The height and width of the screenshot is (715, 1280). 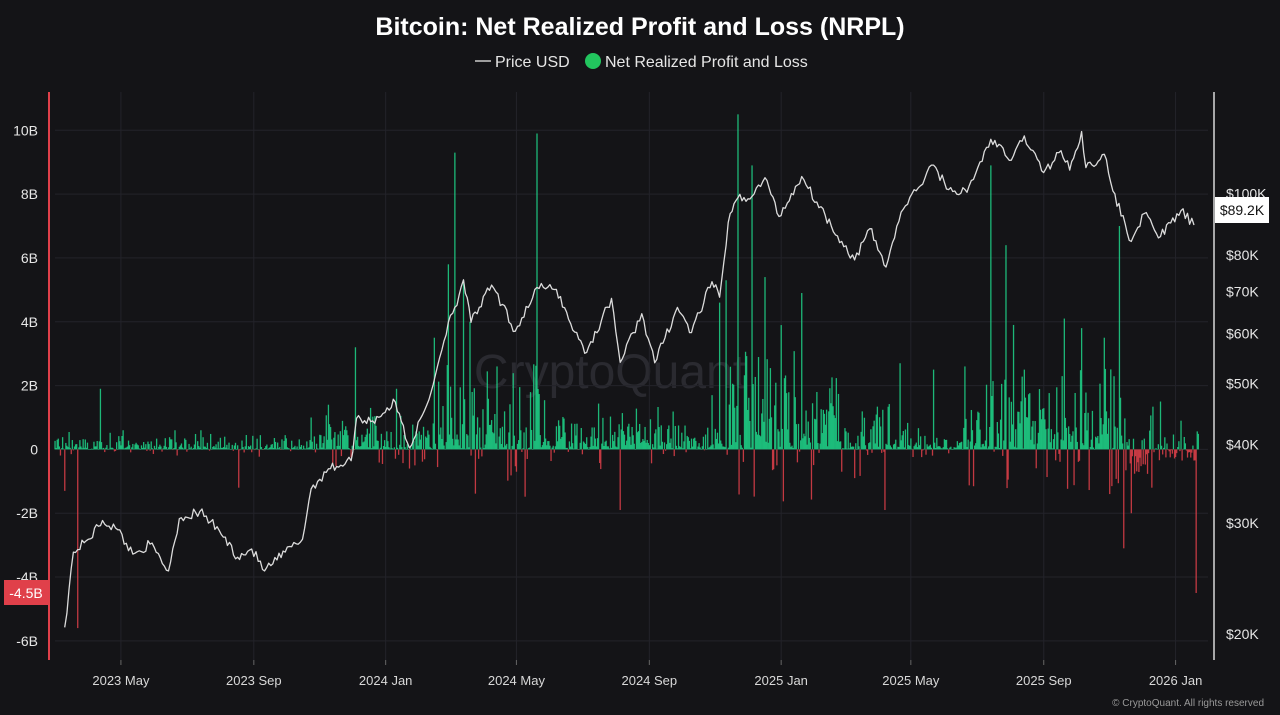 What do you see at coordinates (25, 593) in the screenshot?
I see `nrpl-tag-label: -4.5B` at bounding box center [25, 593].